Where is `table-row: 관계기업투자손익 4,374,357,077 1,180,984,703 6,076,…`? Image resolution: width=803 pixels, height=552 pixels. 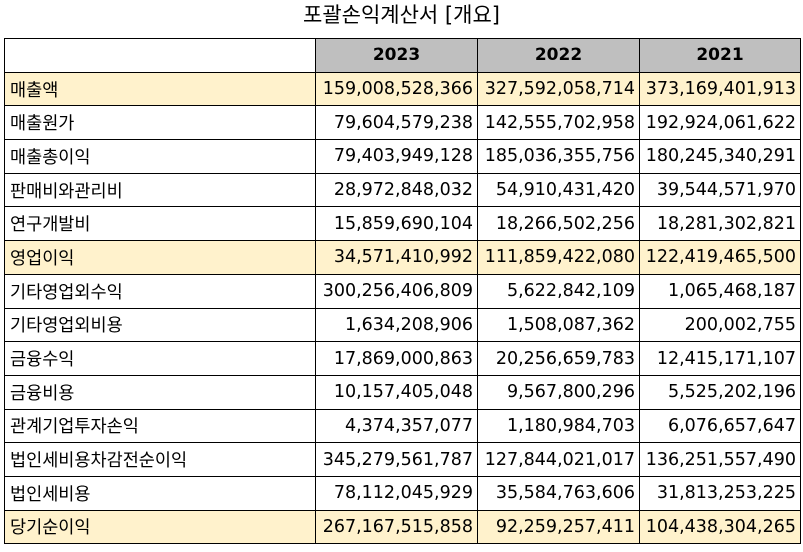 table-row: 관계기업투자손익 4,374,357,077 1,180,984,703 6,076,… is located at coordinates (402, 426).